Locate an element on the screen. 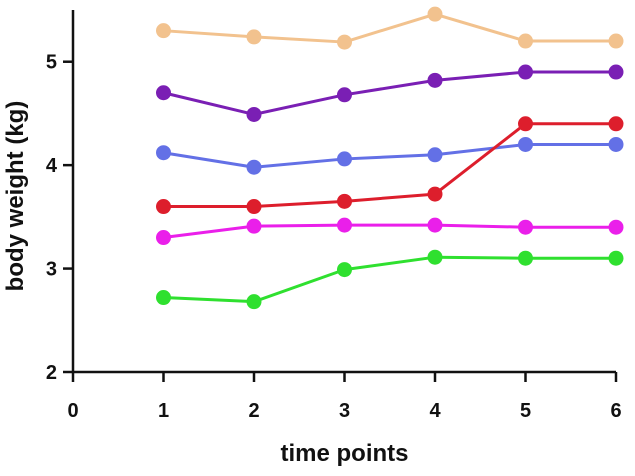  x-tick-label: 5 is located at coordinates (525, 411).